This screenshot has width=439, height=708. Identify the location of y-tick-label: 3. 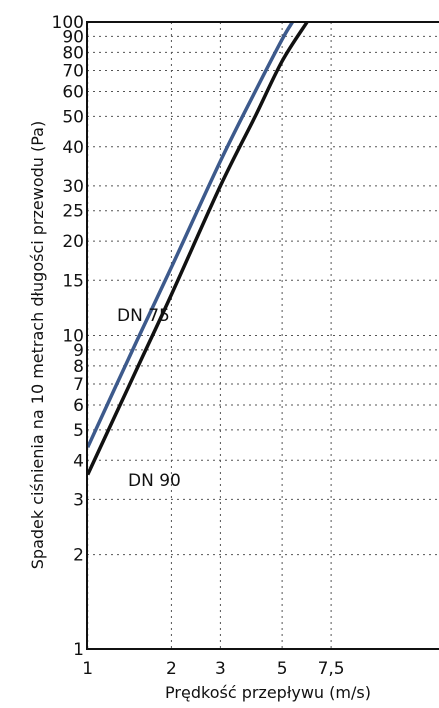
(78, 500).